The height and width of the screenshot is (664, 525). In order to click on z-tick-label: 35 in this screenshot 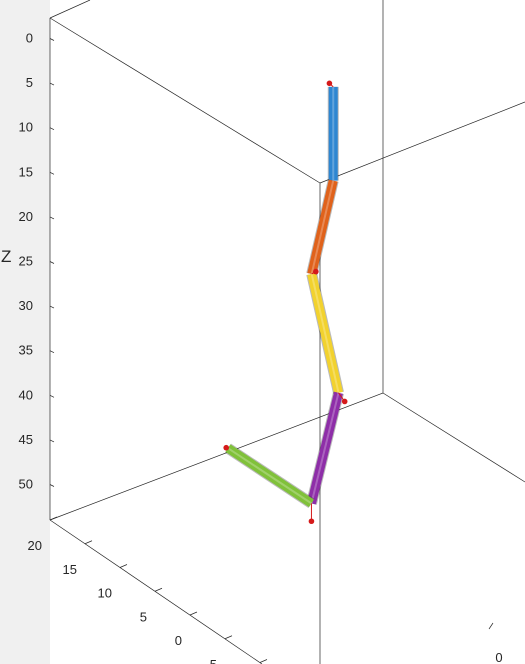, I will do `click(26, 350)`.